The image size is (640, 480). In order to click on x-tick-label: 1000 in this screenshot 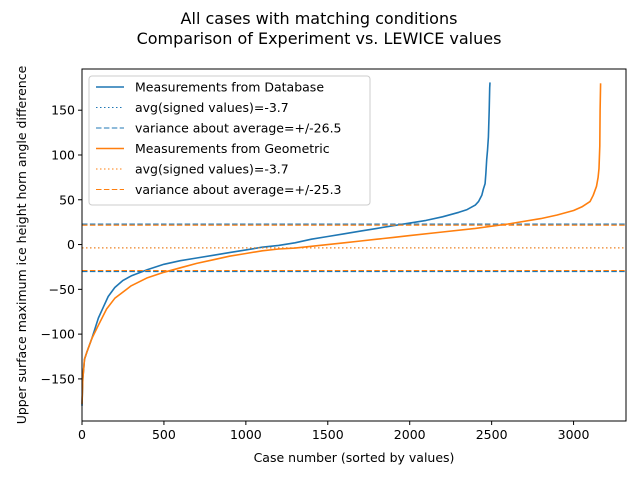, I will do `click(246, 434)`.